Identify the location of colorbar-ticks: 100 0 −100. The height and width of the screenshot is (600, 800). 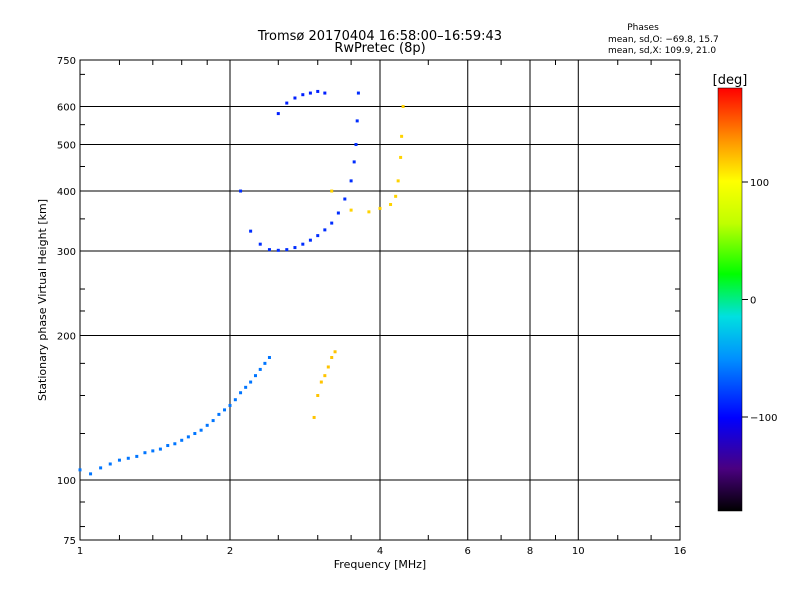
(759, 301).